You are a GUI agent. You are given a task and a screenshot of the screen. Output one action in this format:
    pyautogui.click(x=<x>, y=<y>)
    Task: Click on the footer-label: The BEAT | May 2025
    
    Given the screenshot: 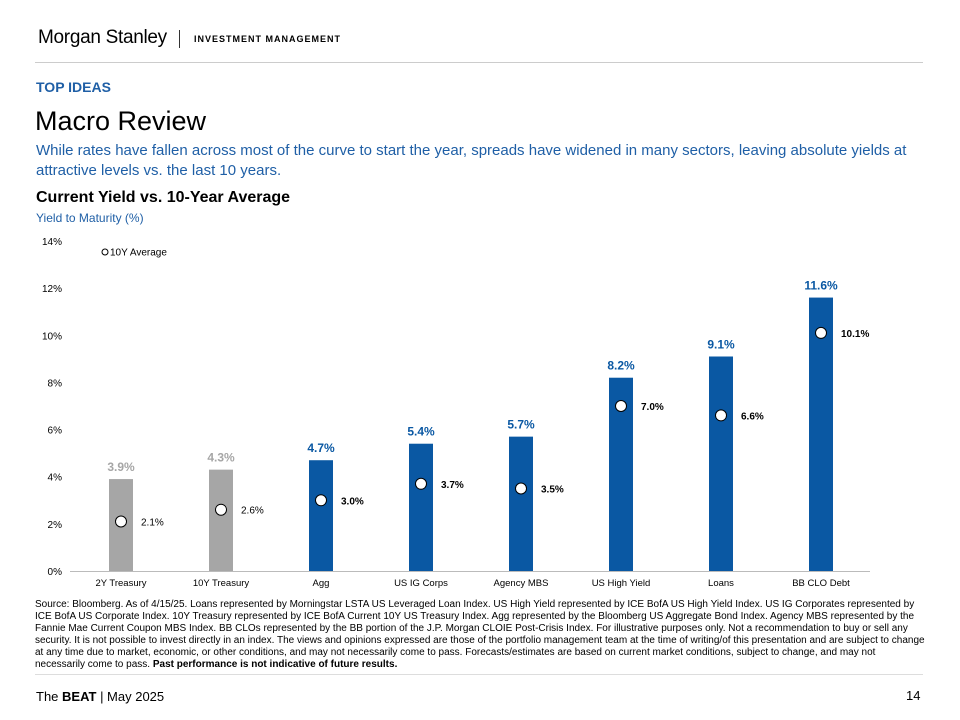 What is the action you would take?
    pyautogui.click(x=100, y=696)
    